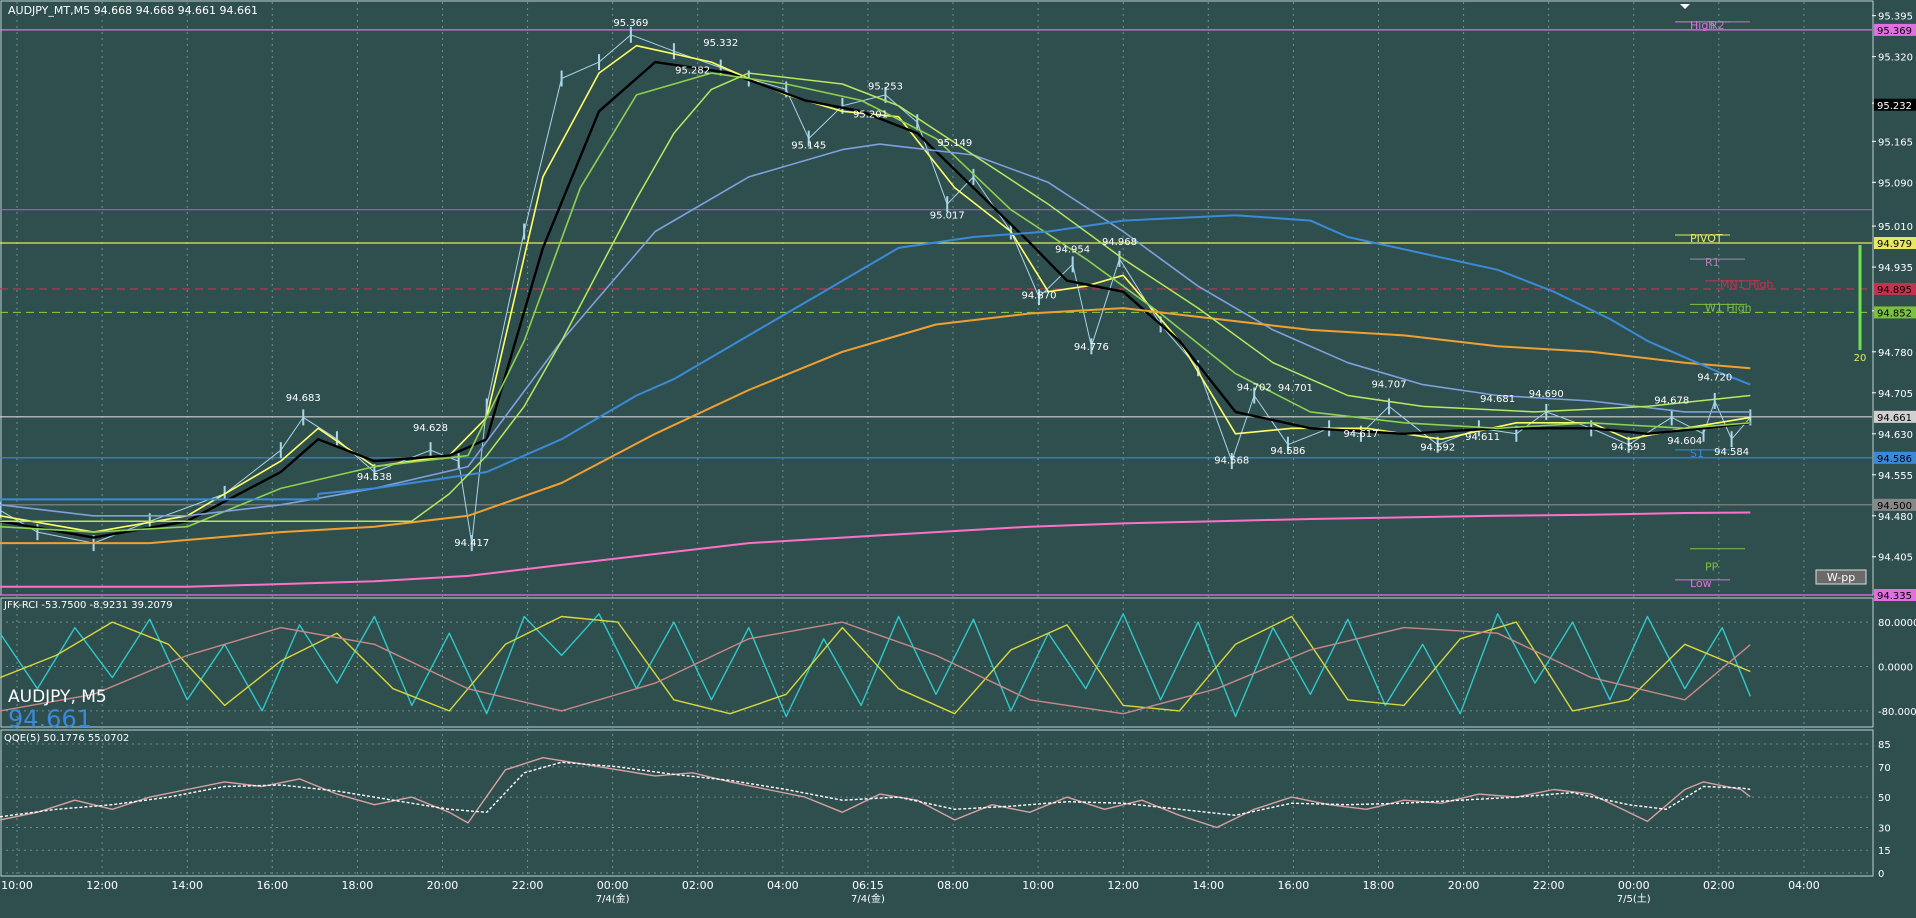  What do you see at coordinates (1119, 242) in the screenshot?
I see `price-annotation: 94.968` at bounding box center [1119, 242].